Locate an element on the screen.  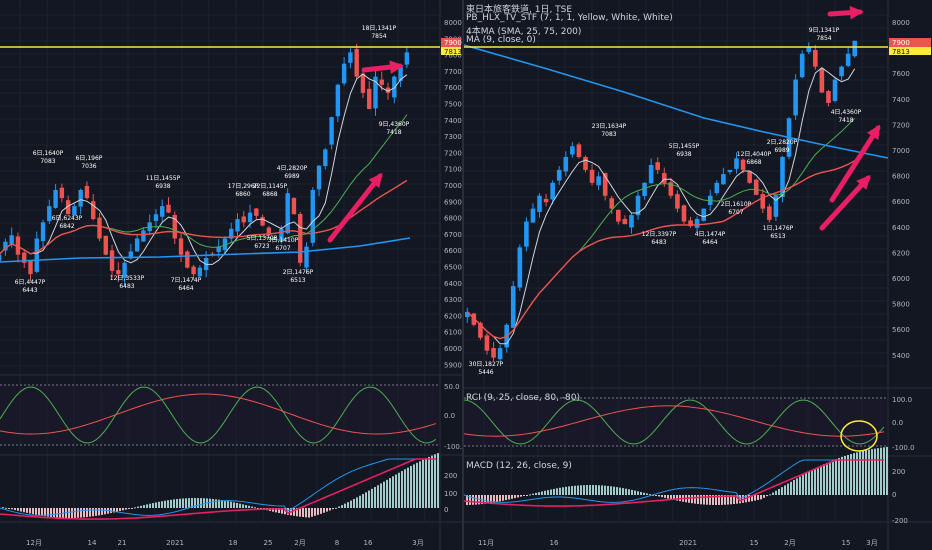
time-axis-label: 18 is located at coordinates (233, 543).